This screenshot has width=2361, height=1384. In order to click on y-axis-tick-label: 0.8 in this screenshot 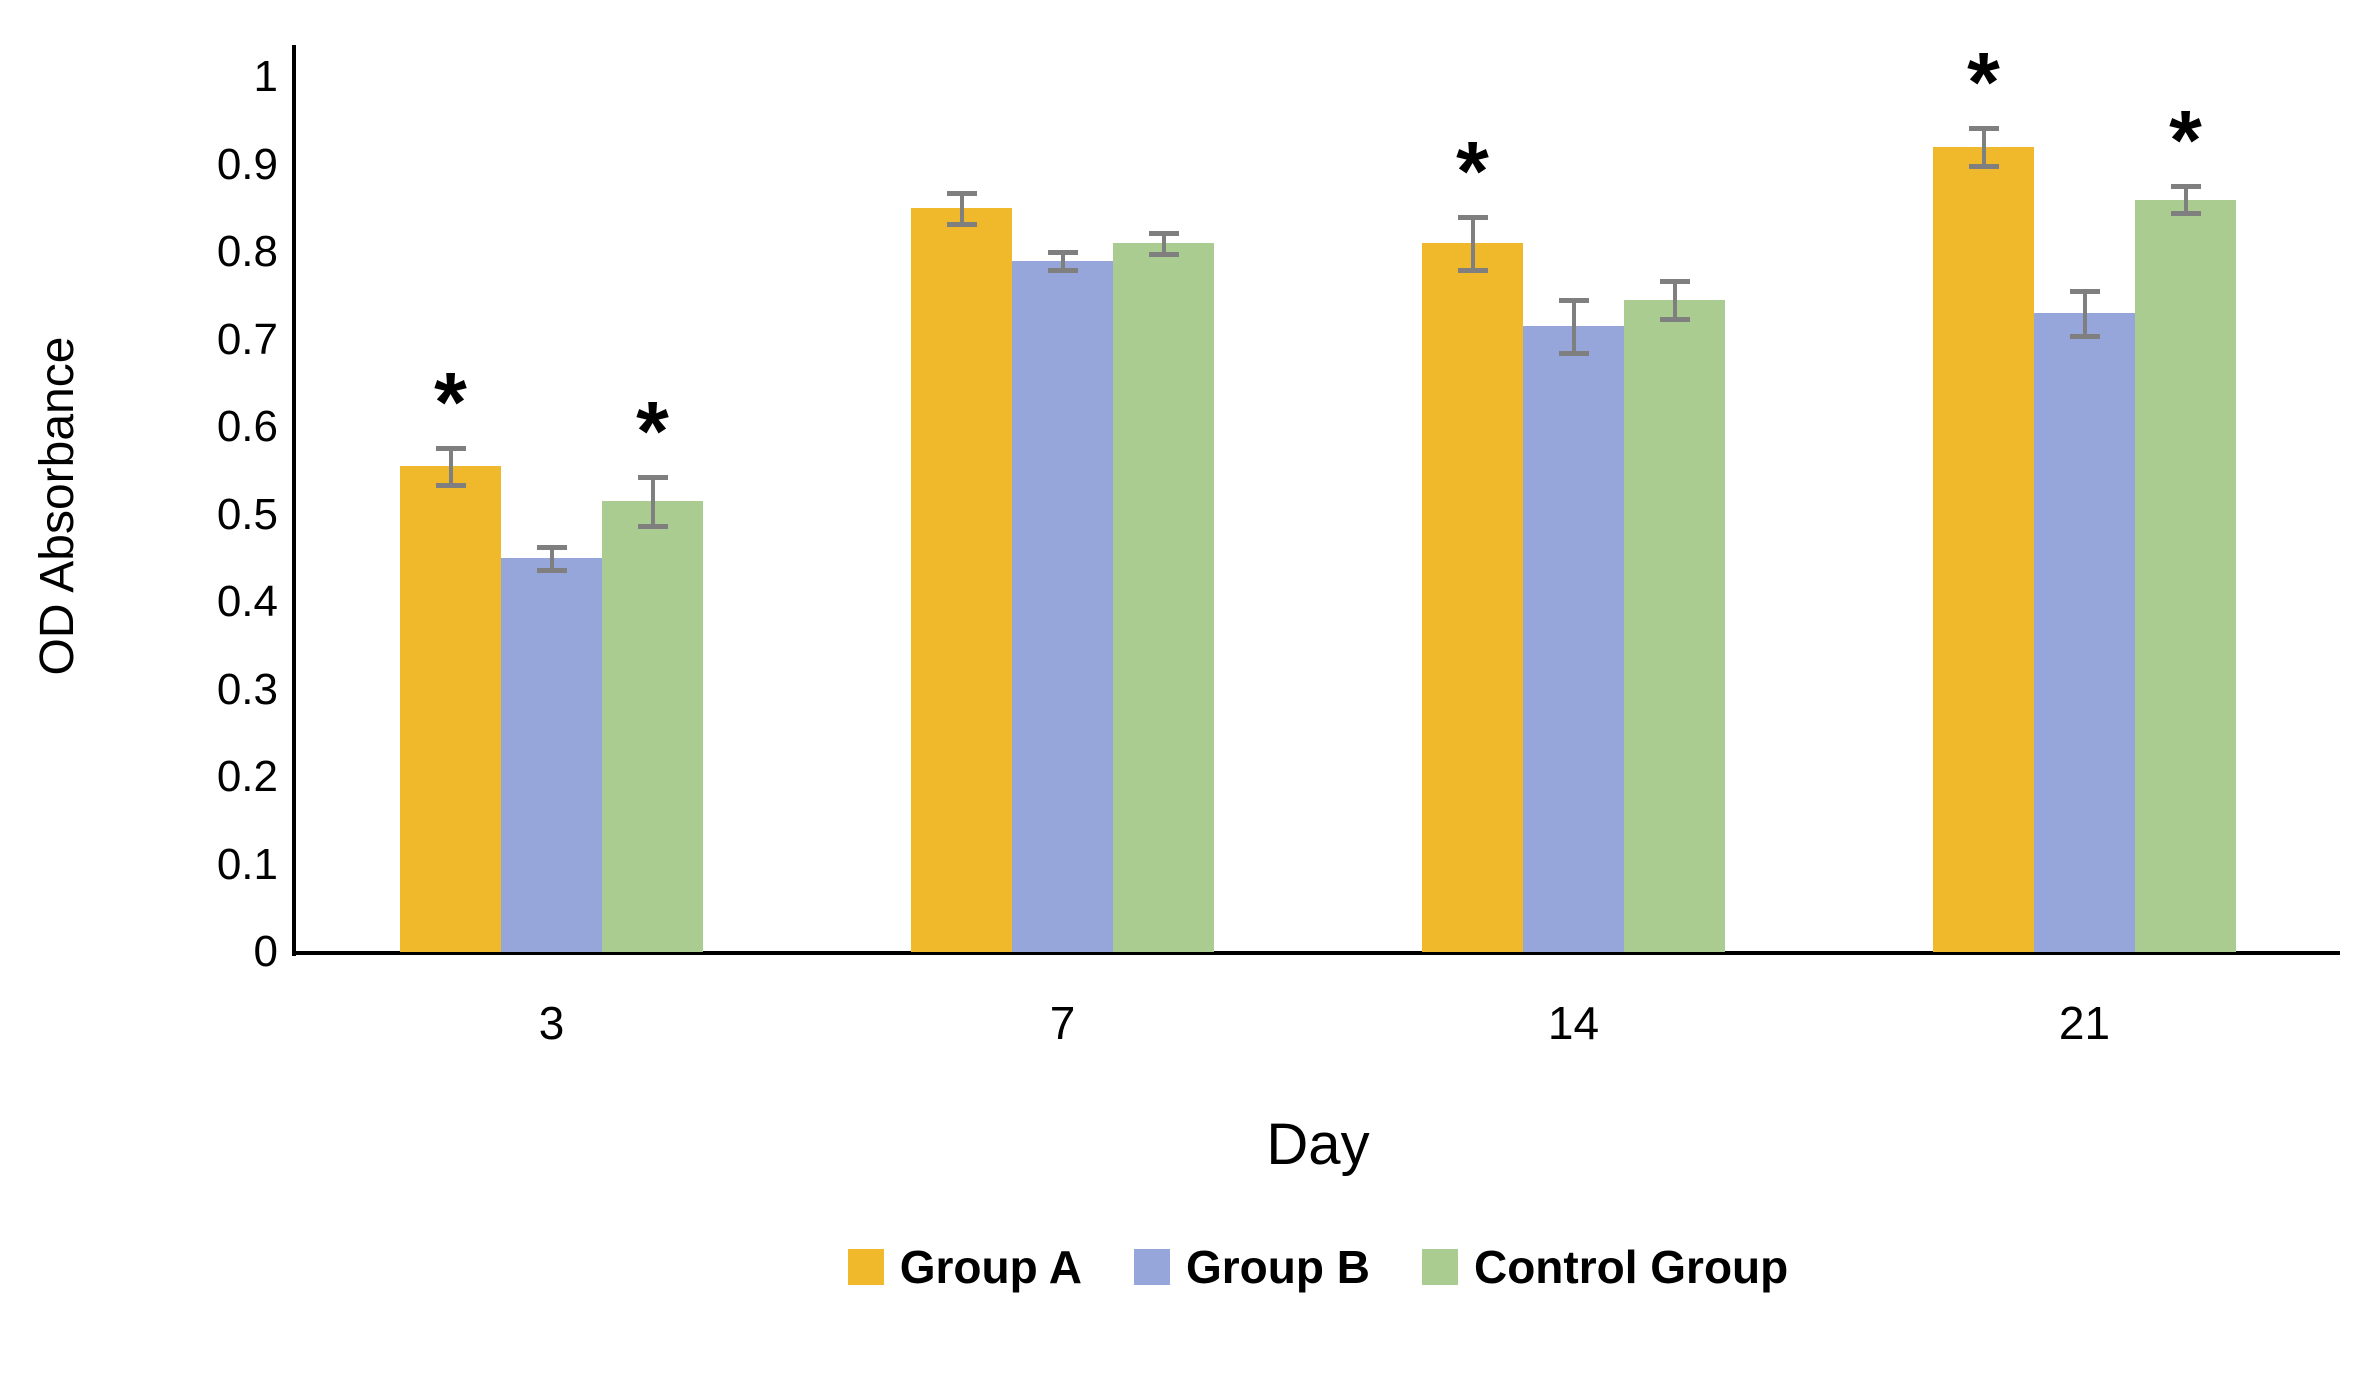, I will do `click(247, 251)`.